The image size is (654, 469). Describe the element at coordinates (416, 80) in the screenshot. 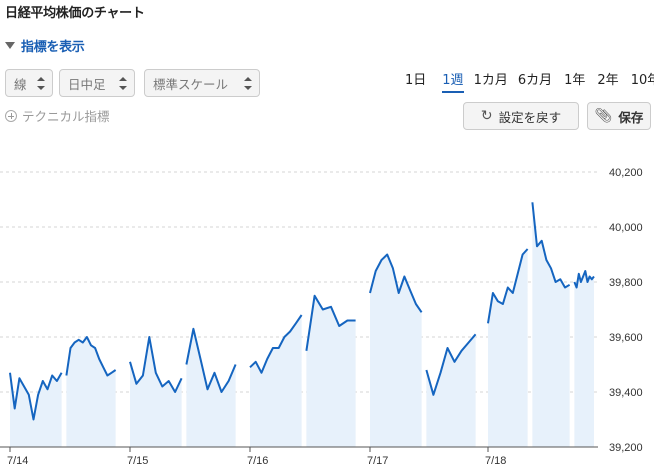

I see `period-tab-1d: 1日` at that location.